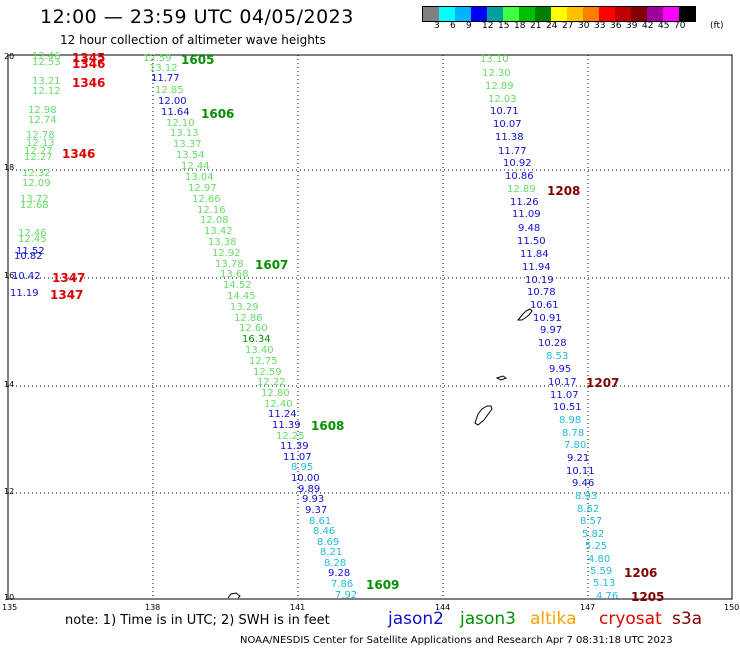 This screenshot has width=740, height=650. What do you see at coordinates (234, 274) in the screenshot?
I see `wave-height-value: 13.68` at bounding box center [234, 274].